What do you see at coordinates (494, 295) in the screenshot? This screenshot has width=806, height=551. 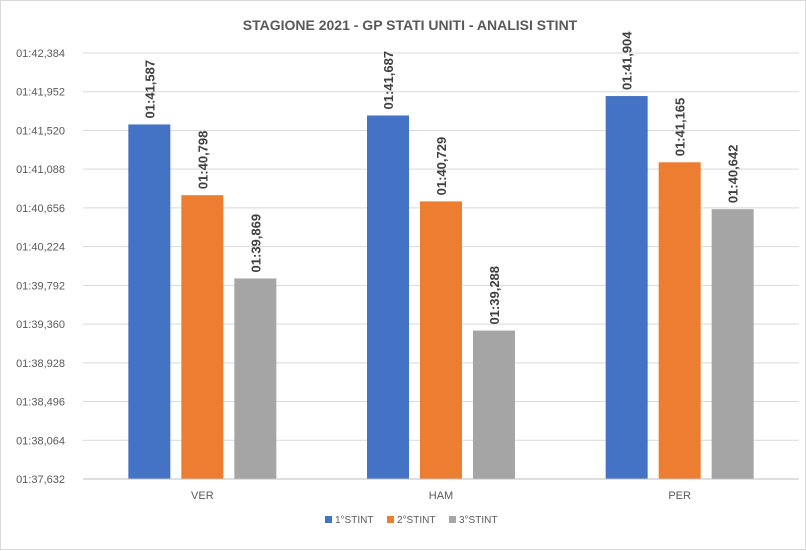 I see `data-label: 01:39,288` at bounding box center [494, 295].